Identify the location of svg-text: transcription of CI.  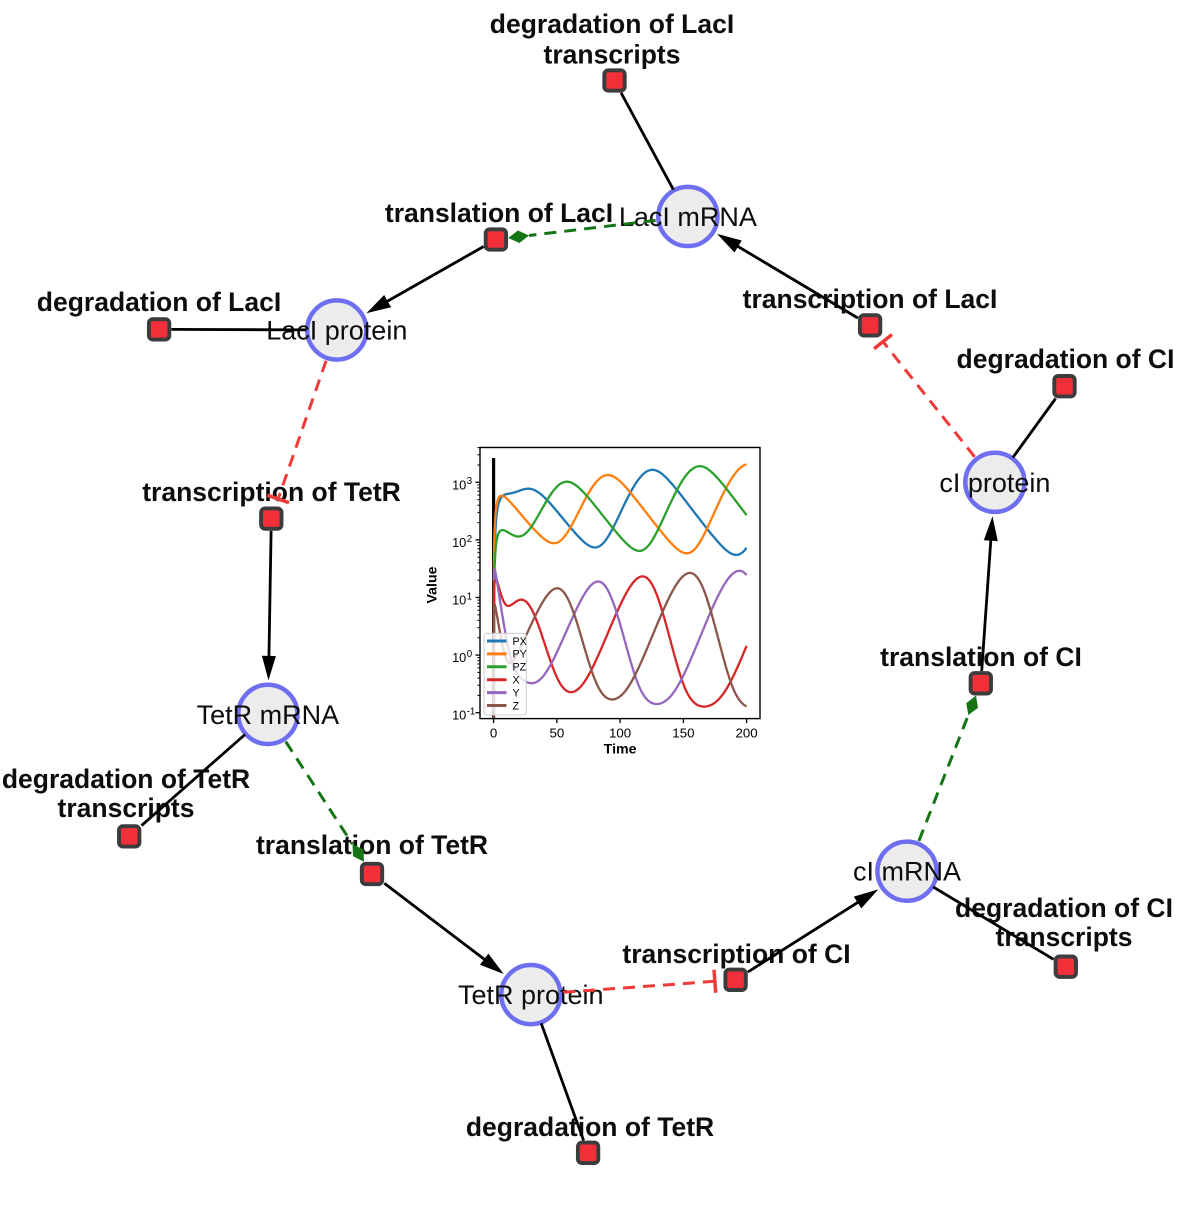
(736, 954).